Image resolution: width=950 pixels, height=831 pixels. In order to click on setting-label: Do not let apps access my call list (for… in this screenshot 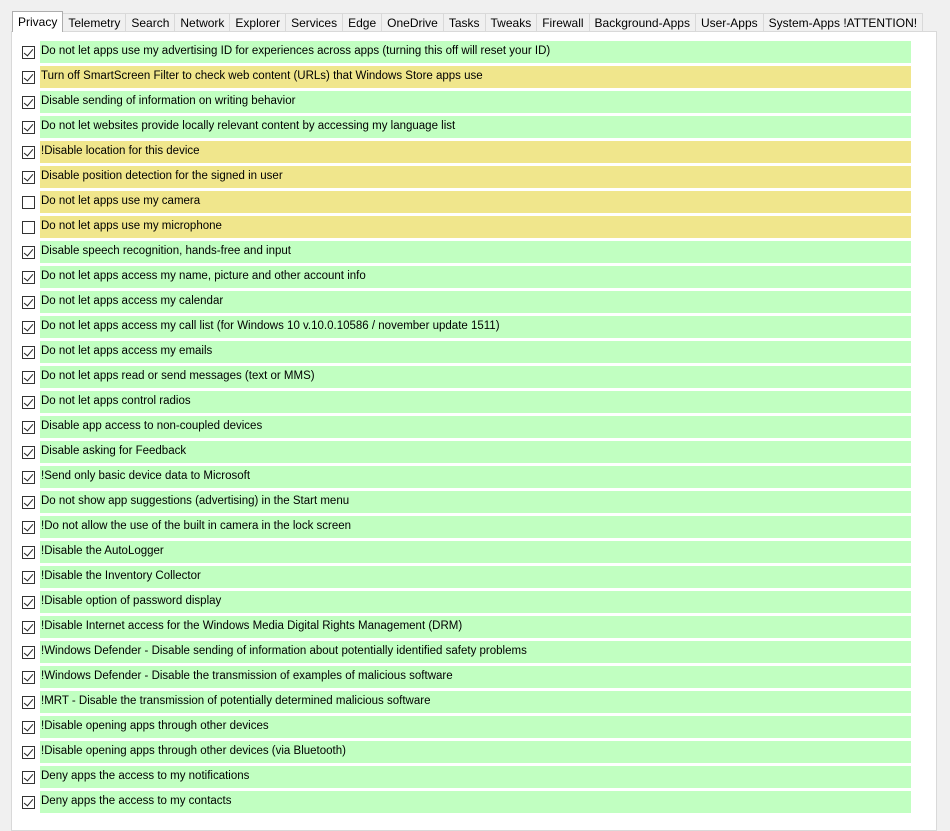, I will do `click(475, 327)`.